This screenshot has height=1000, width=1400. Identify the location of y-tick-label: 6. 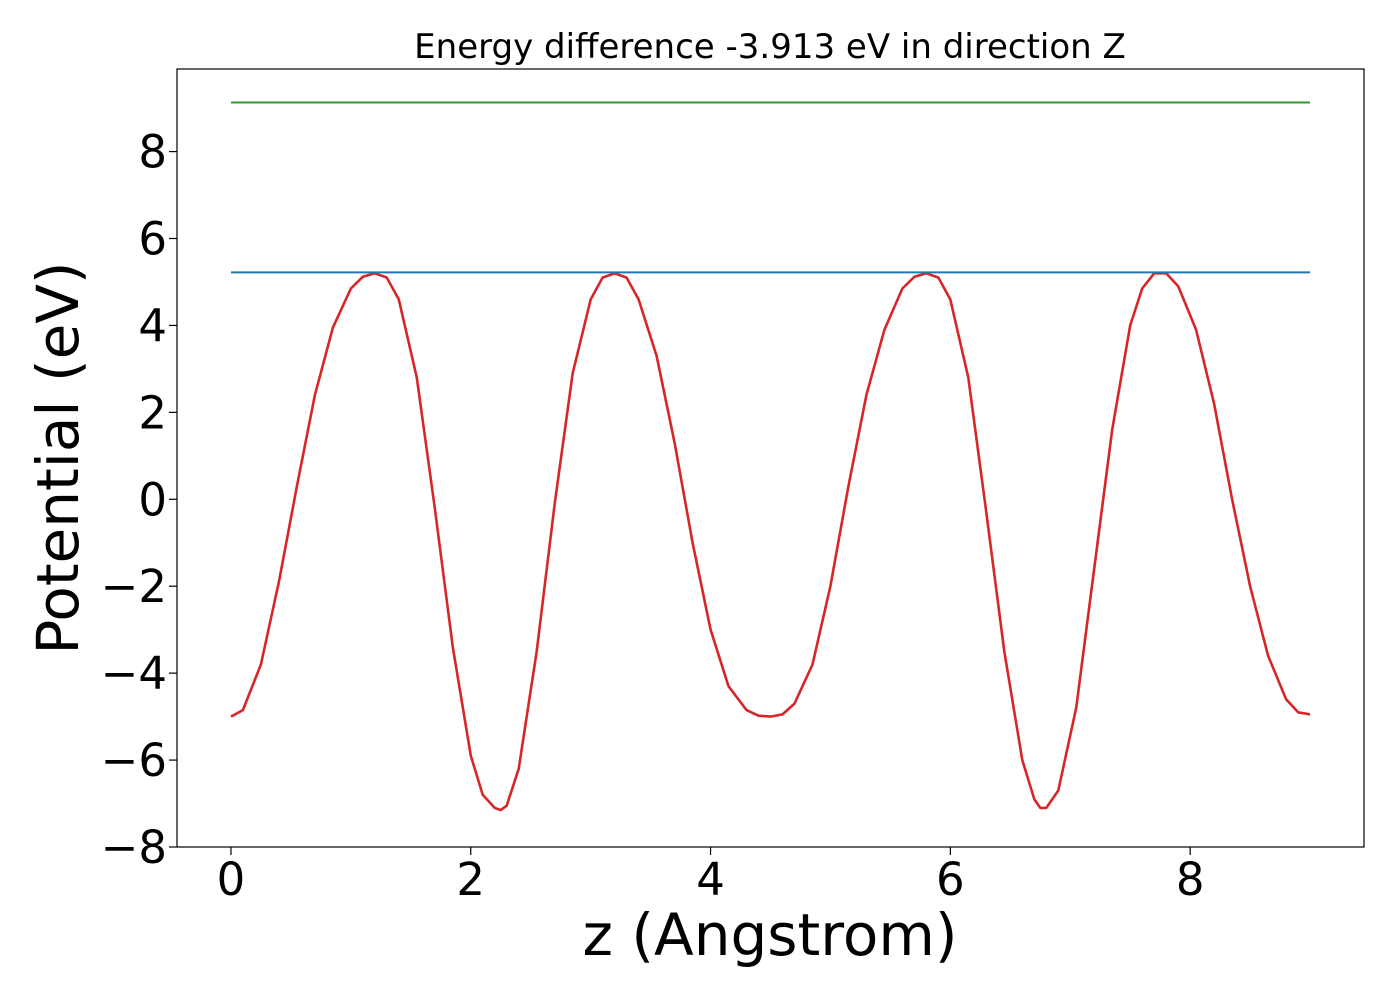
(152, 239).